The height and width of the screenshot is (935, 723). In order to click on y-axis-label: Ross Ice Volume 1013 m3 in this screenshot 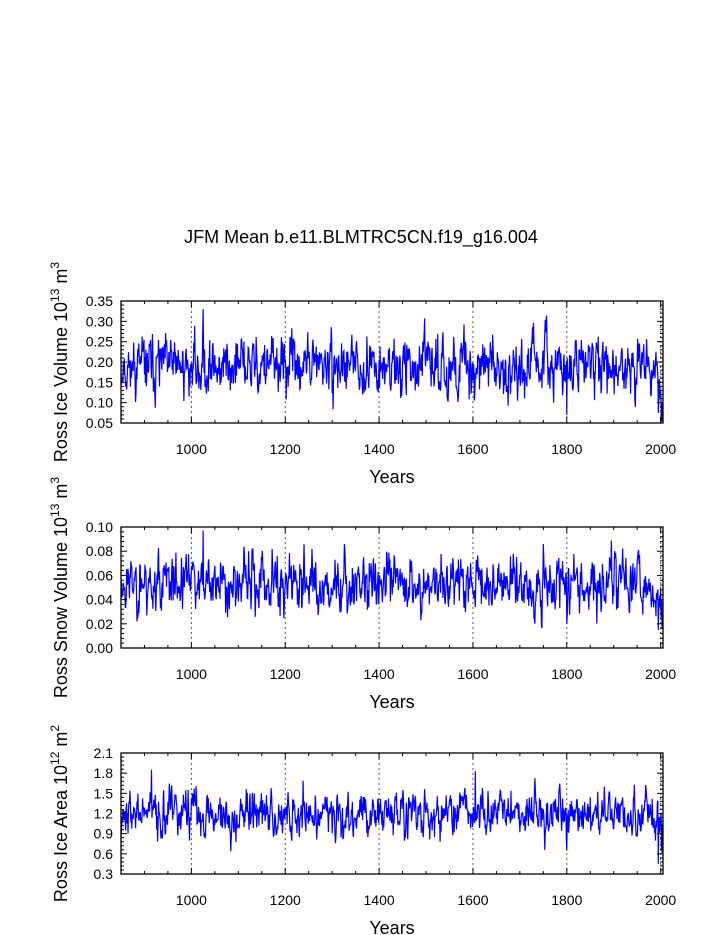, I will do `click(59, 362)`.